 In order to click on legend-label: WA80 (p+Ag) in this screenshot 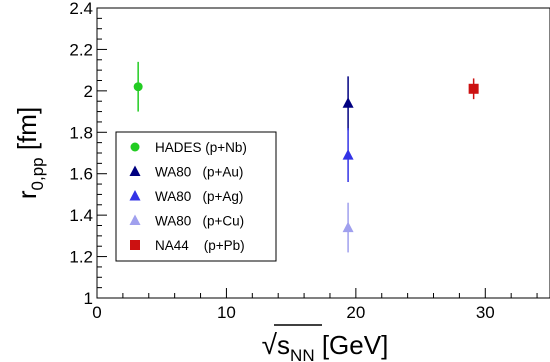, I will do `click(199, 196)`.